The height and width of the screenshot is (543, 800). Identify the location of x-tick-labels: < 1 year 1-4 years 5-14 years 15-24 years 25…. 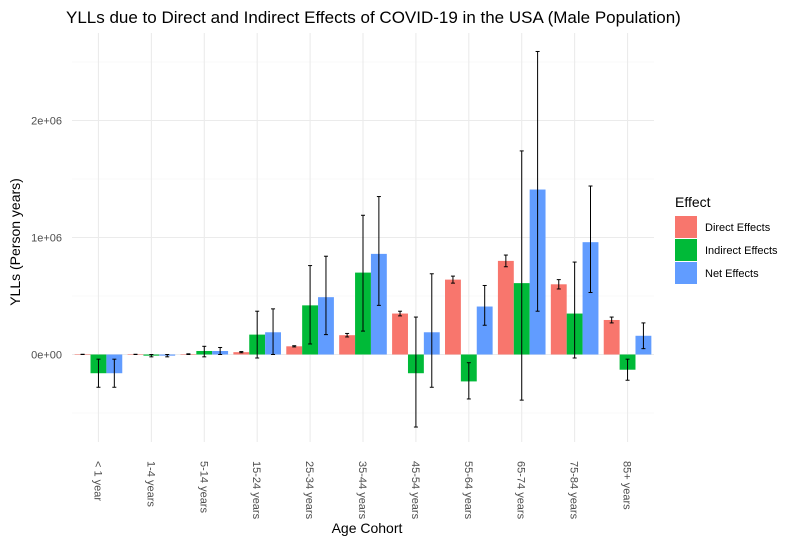
(361, 490).